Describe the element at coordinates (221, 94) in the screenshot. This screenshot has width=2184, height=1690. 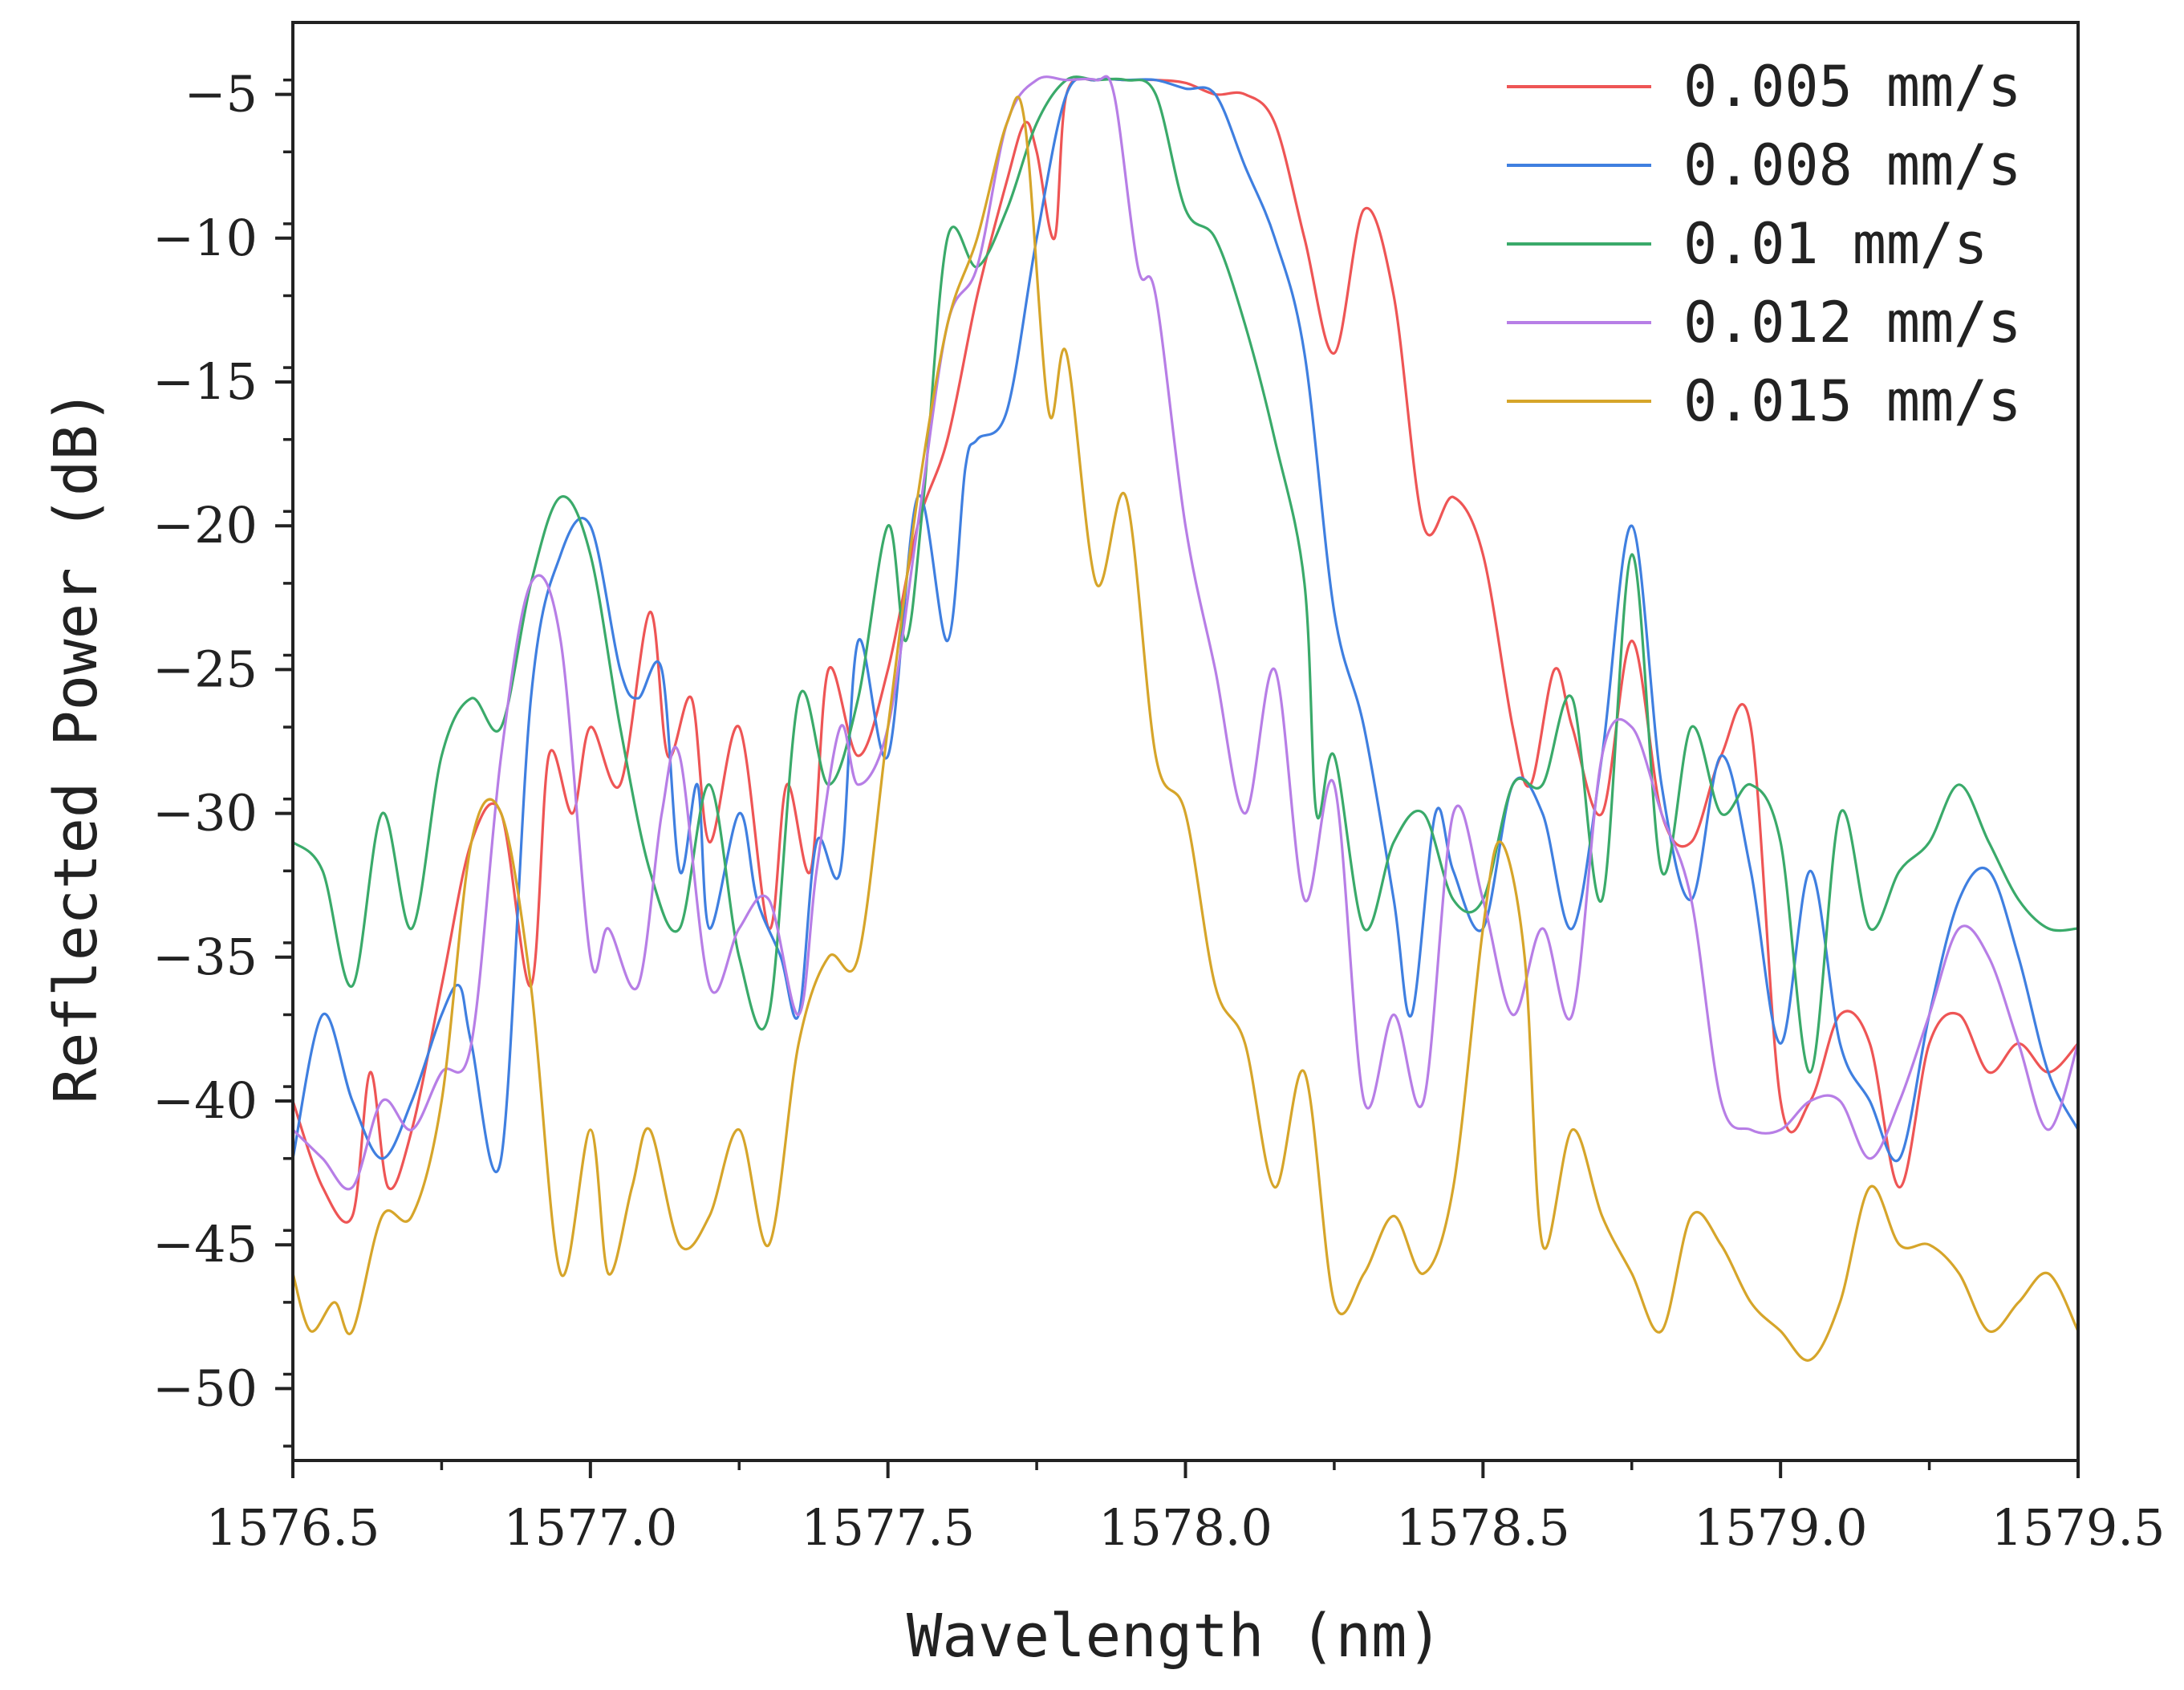
I see `y-tick-label: −5` at that location.